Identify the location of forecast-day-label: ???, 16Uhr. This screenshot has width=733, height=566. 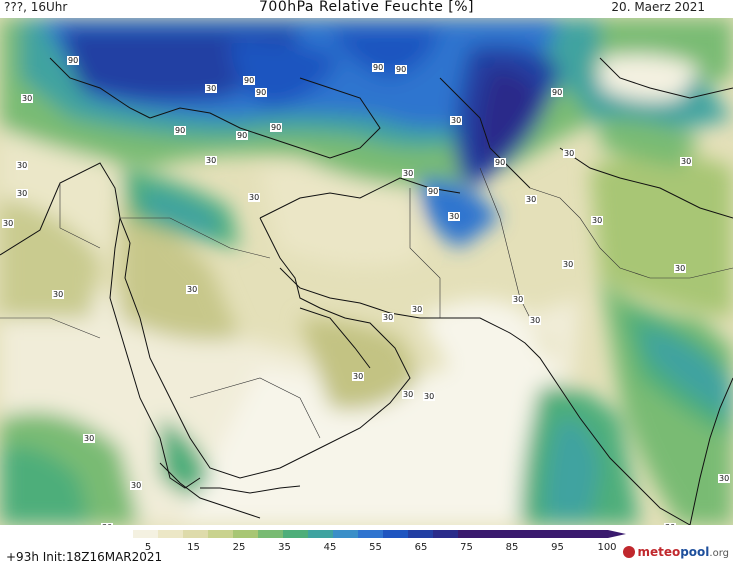
(36, 7).